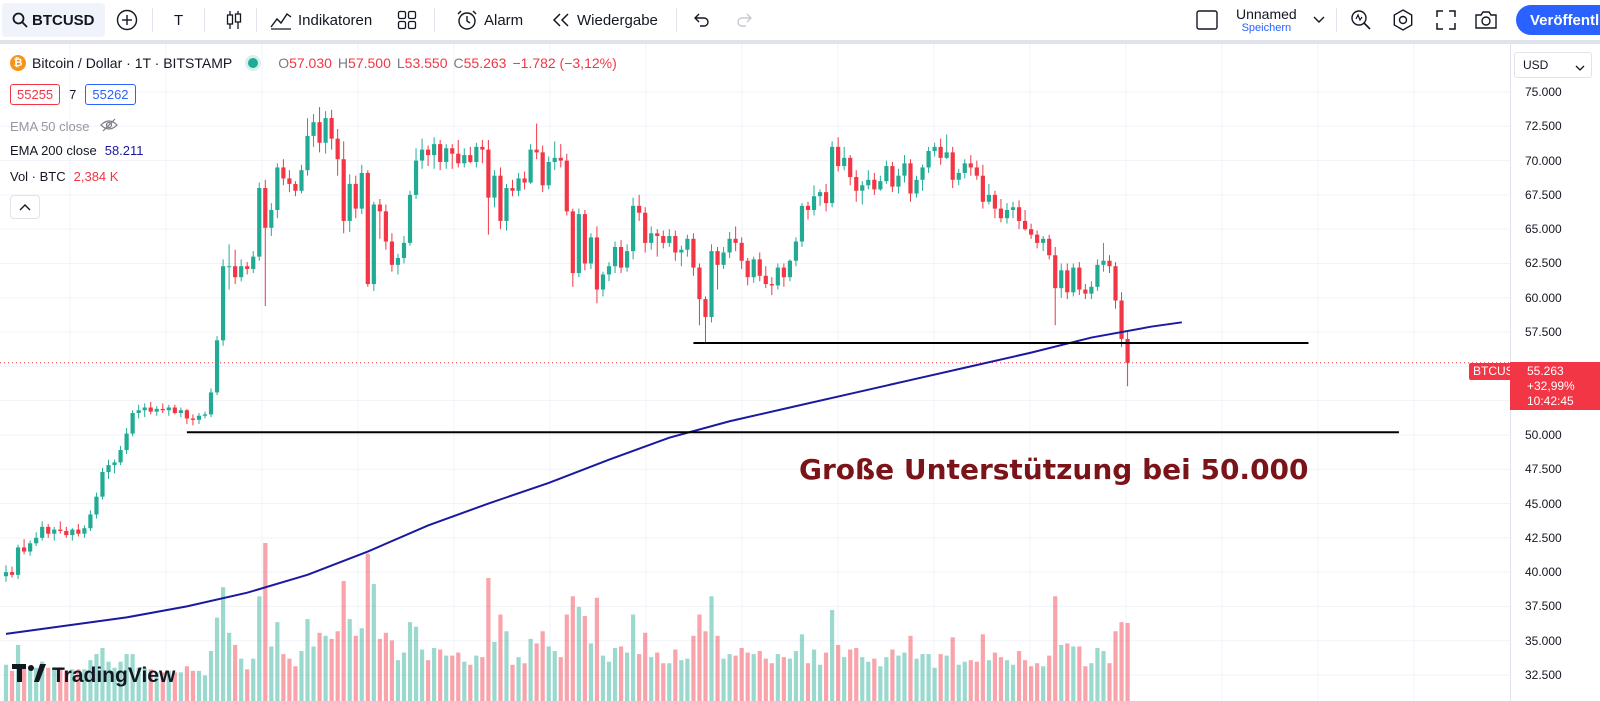  I want to click on settings-button, so click(1403, 20).